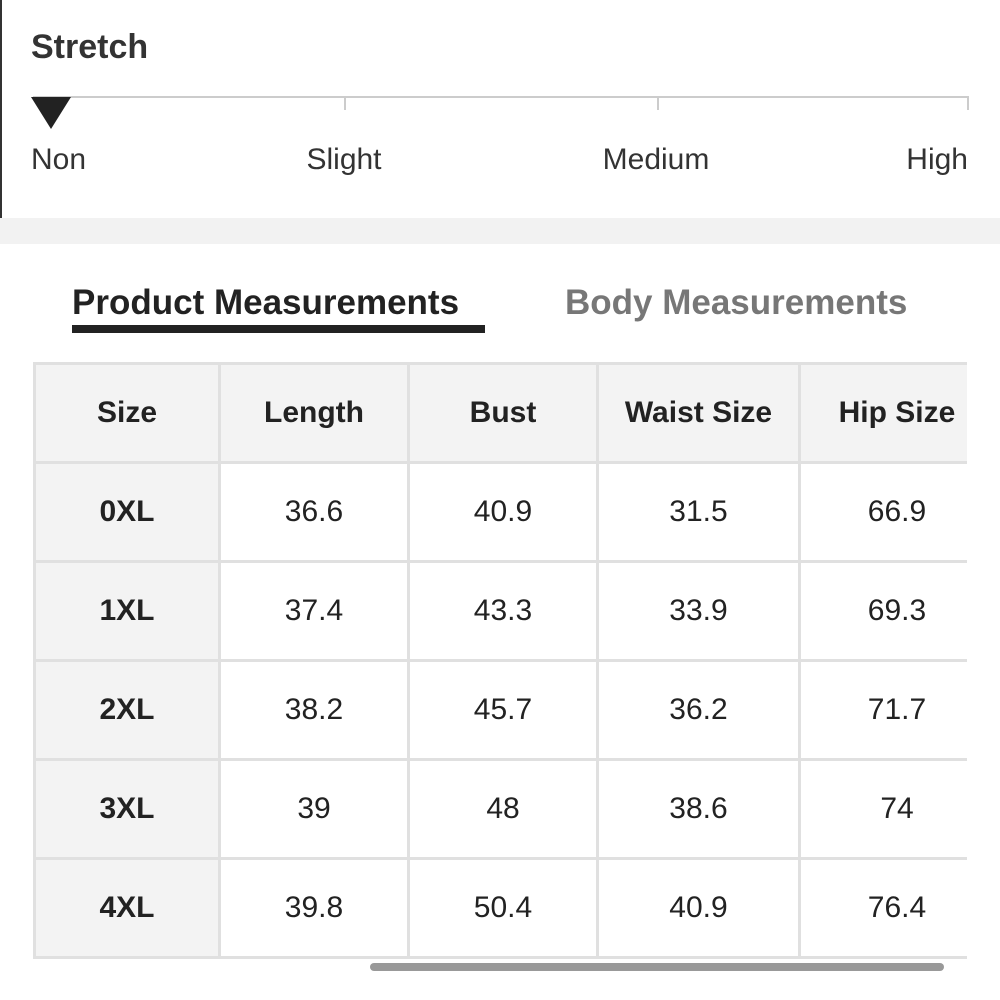  I want to click on value-cell: 36.6, so click(314, 512).